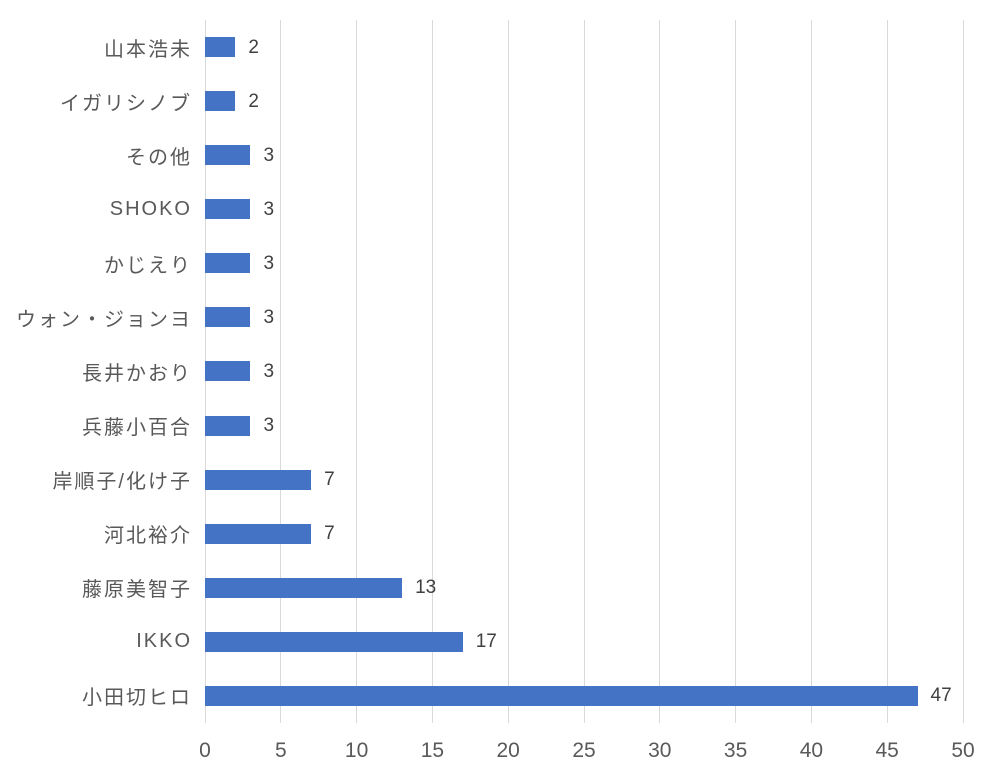 The height and width of the screenshot is (780, 1000). I want to click on x-tick-label: 5, so click(280, 750).